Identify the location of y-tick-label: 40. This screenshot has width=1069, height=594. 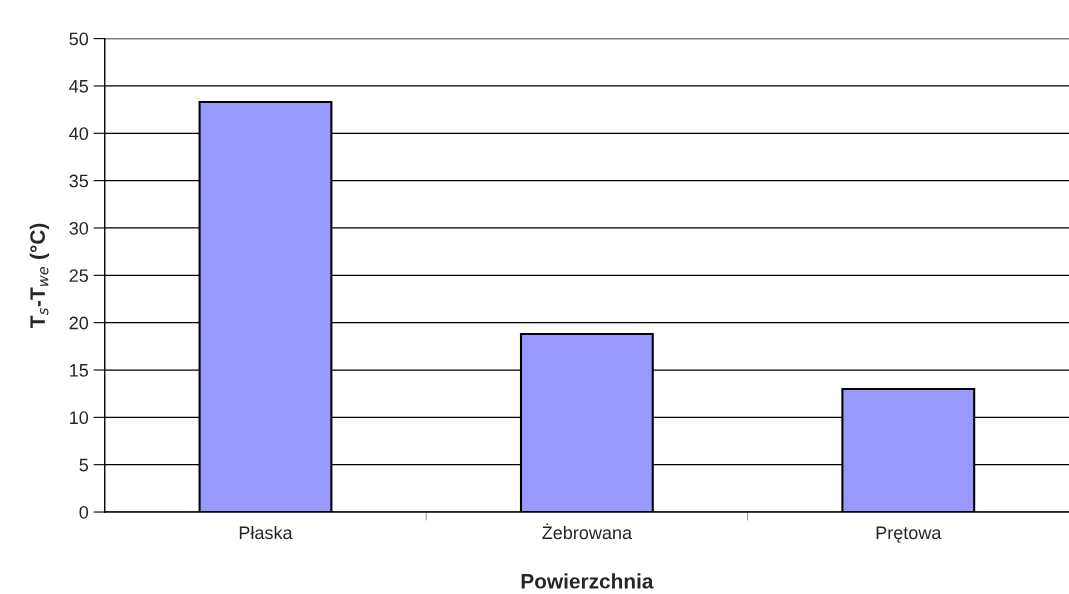
(79, 134).